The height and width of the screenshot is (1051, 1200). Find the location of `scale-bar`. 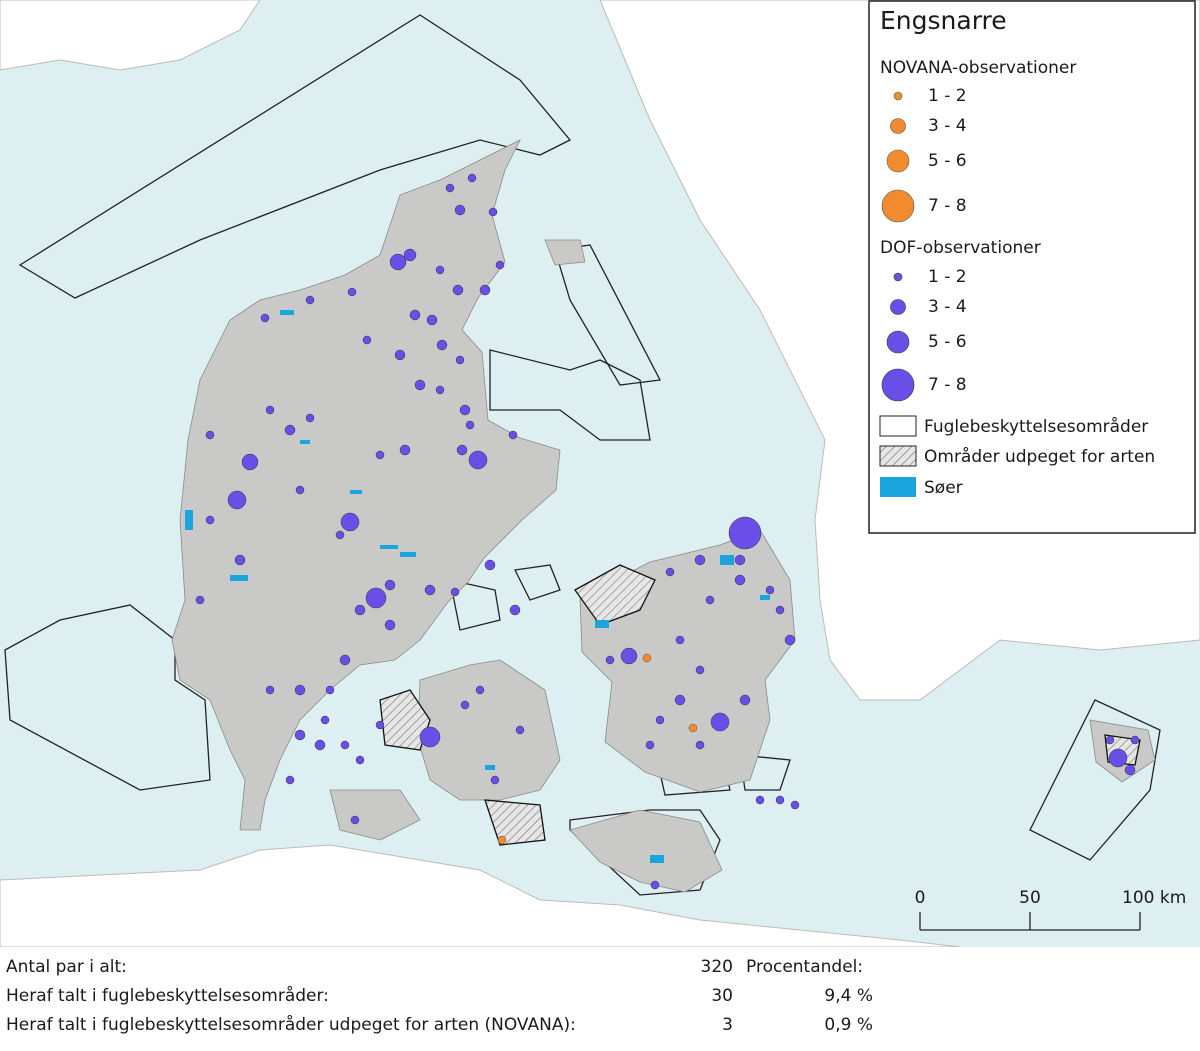

scale-bar is located at coordinates (1030, 921).